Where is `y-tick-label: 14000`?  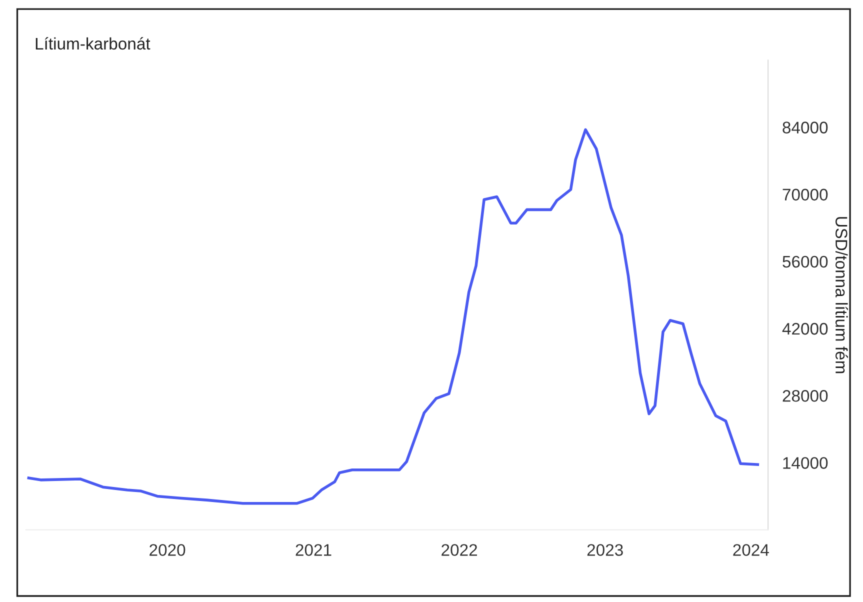 y-tick-label: 14000 is located at coordinates (805, 463).